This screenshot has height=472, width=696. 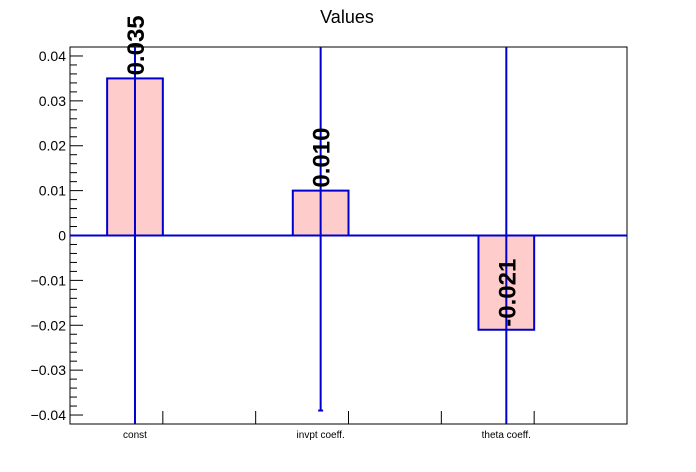 I want to click on y-tick-label: −0.01, so click(x=49, y=280).